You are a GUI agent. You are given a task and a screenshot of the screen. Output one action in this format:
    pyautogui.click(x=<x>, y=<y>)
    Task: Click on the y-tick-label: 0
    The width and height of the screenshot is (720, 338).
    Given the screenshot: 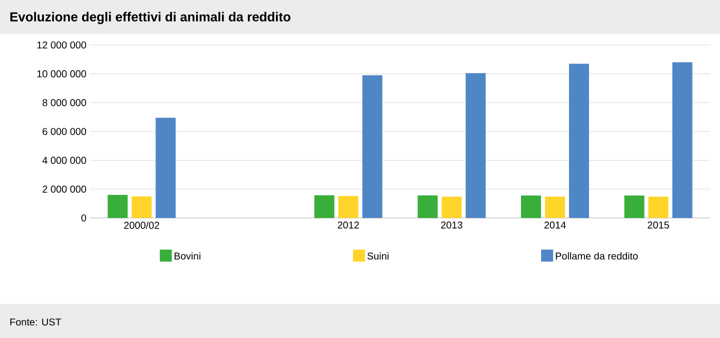 What is the action you would take?
    pyautogui.click(x=83, y=218)
    